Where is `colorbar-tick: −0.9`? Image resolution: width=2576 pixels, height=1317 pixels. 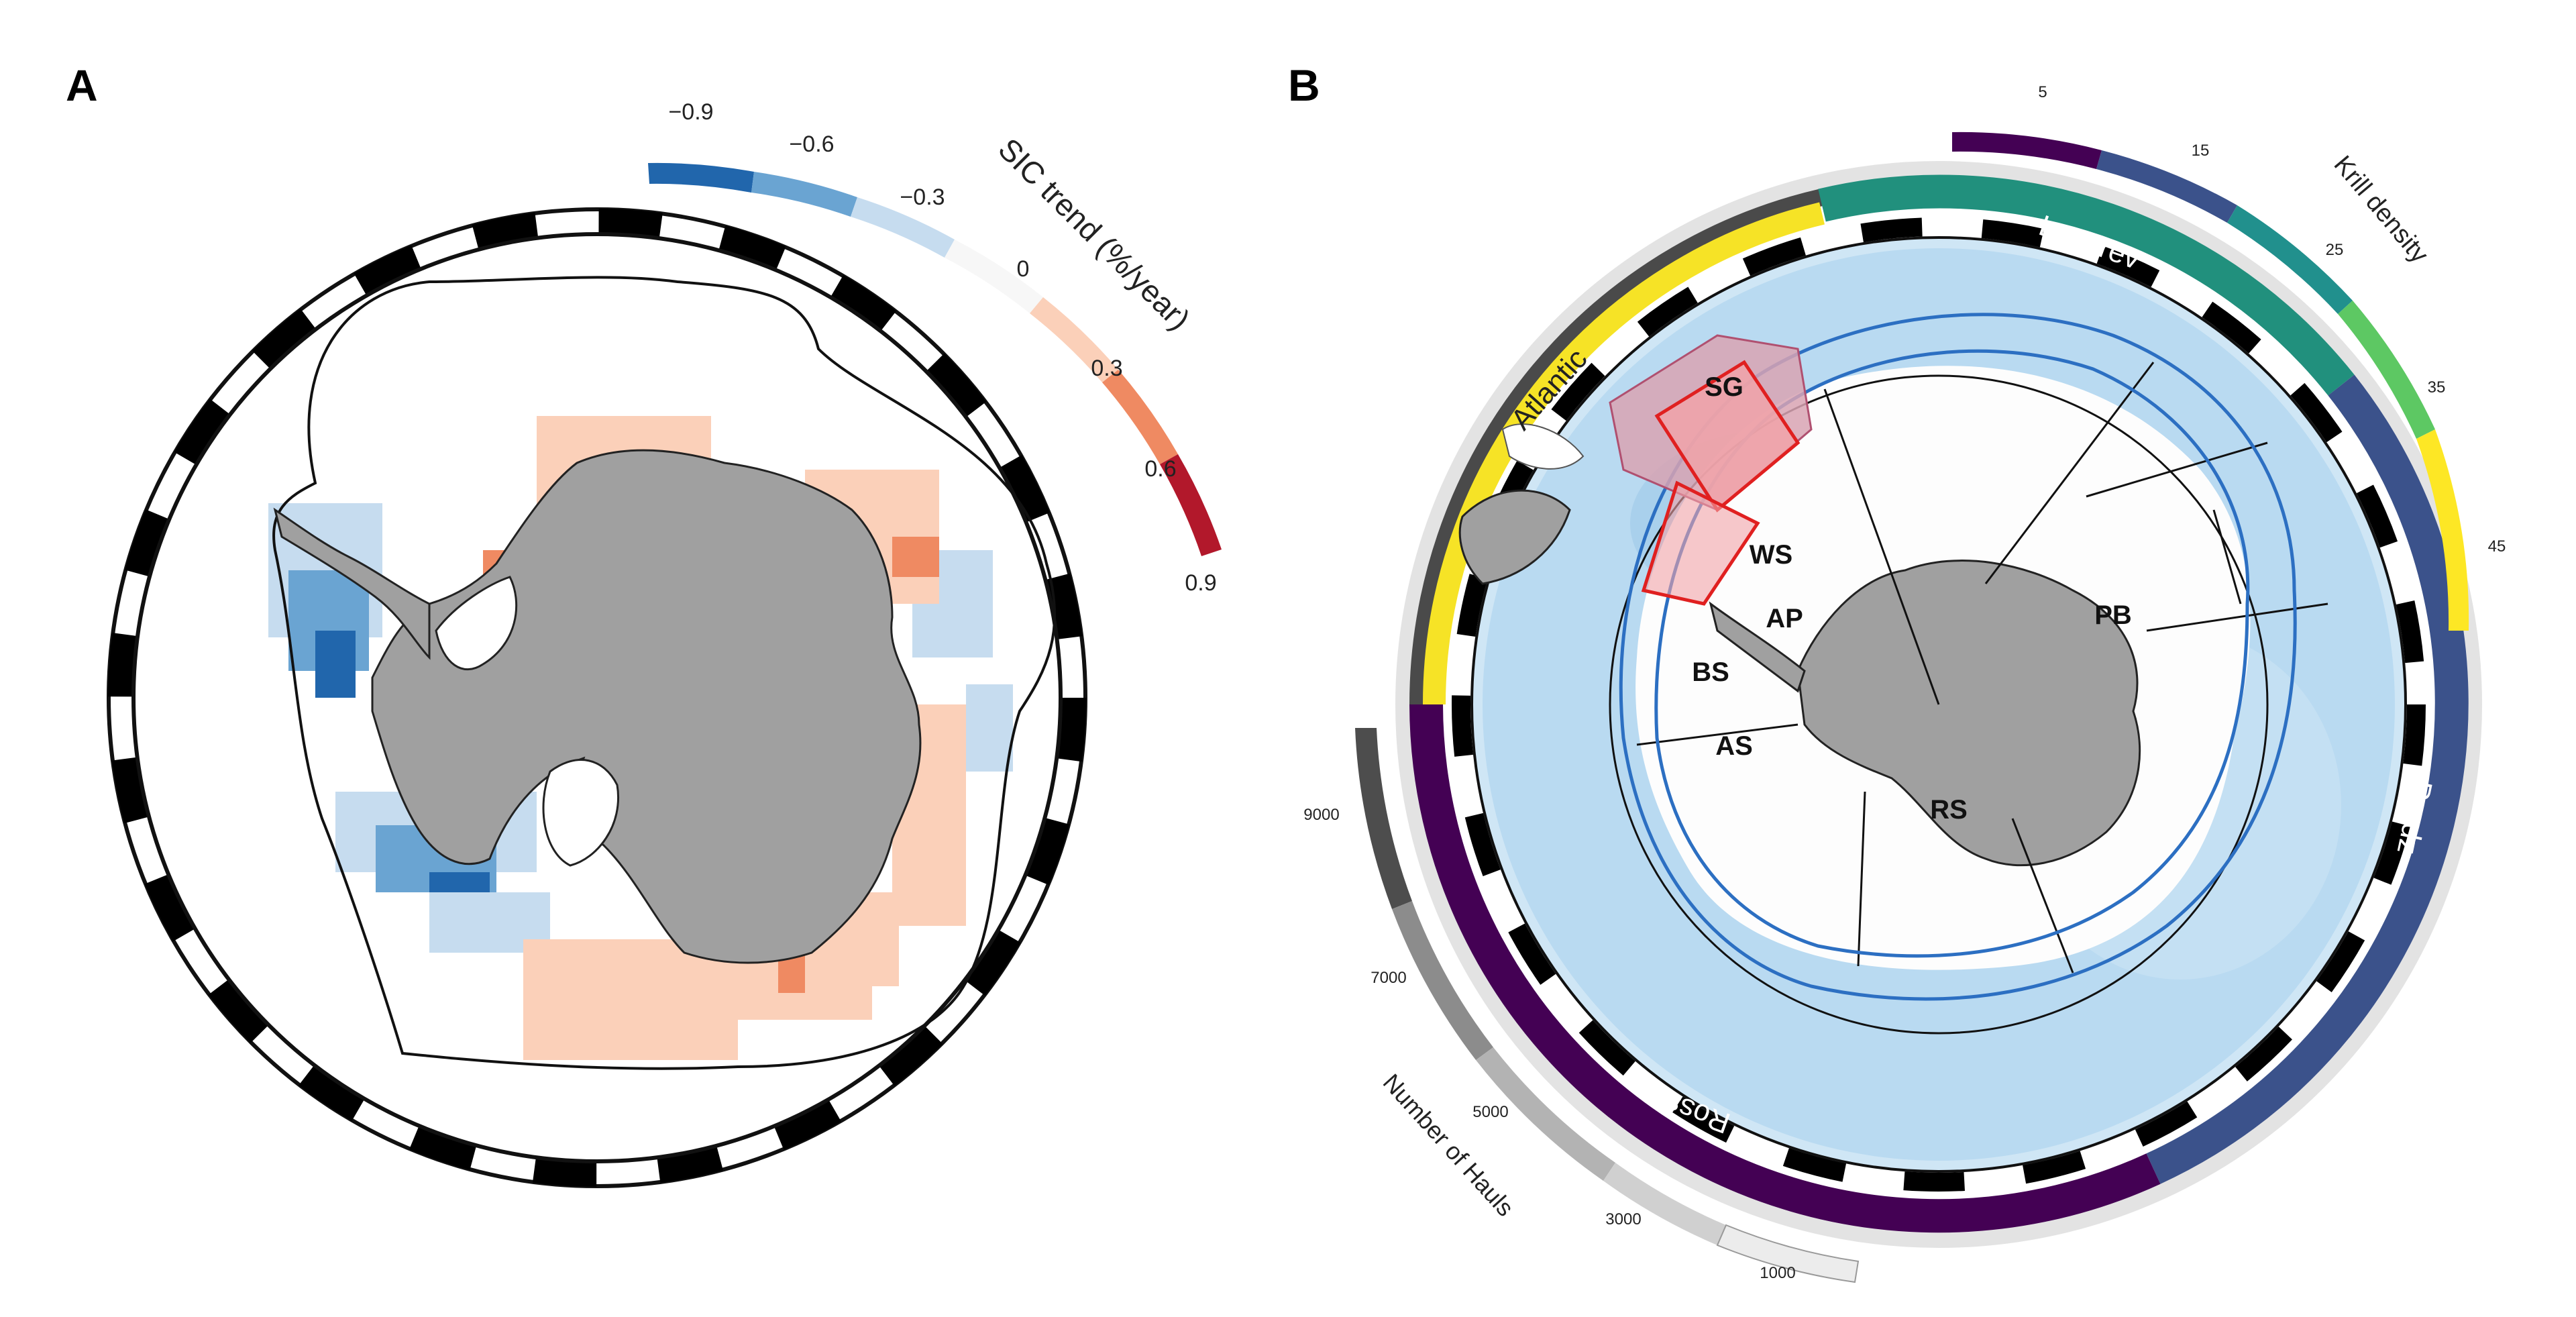 colorbar-tick: −0.9 is located at coordinates (690, 112).